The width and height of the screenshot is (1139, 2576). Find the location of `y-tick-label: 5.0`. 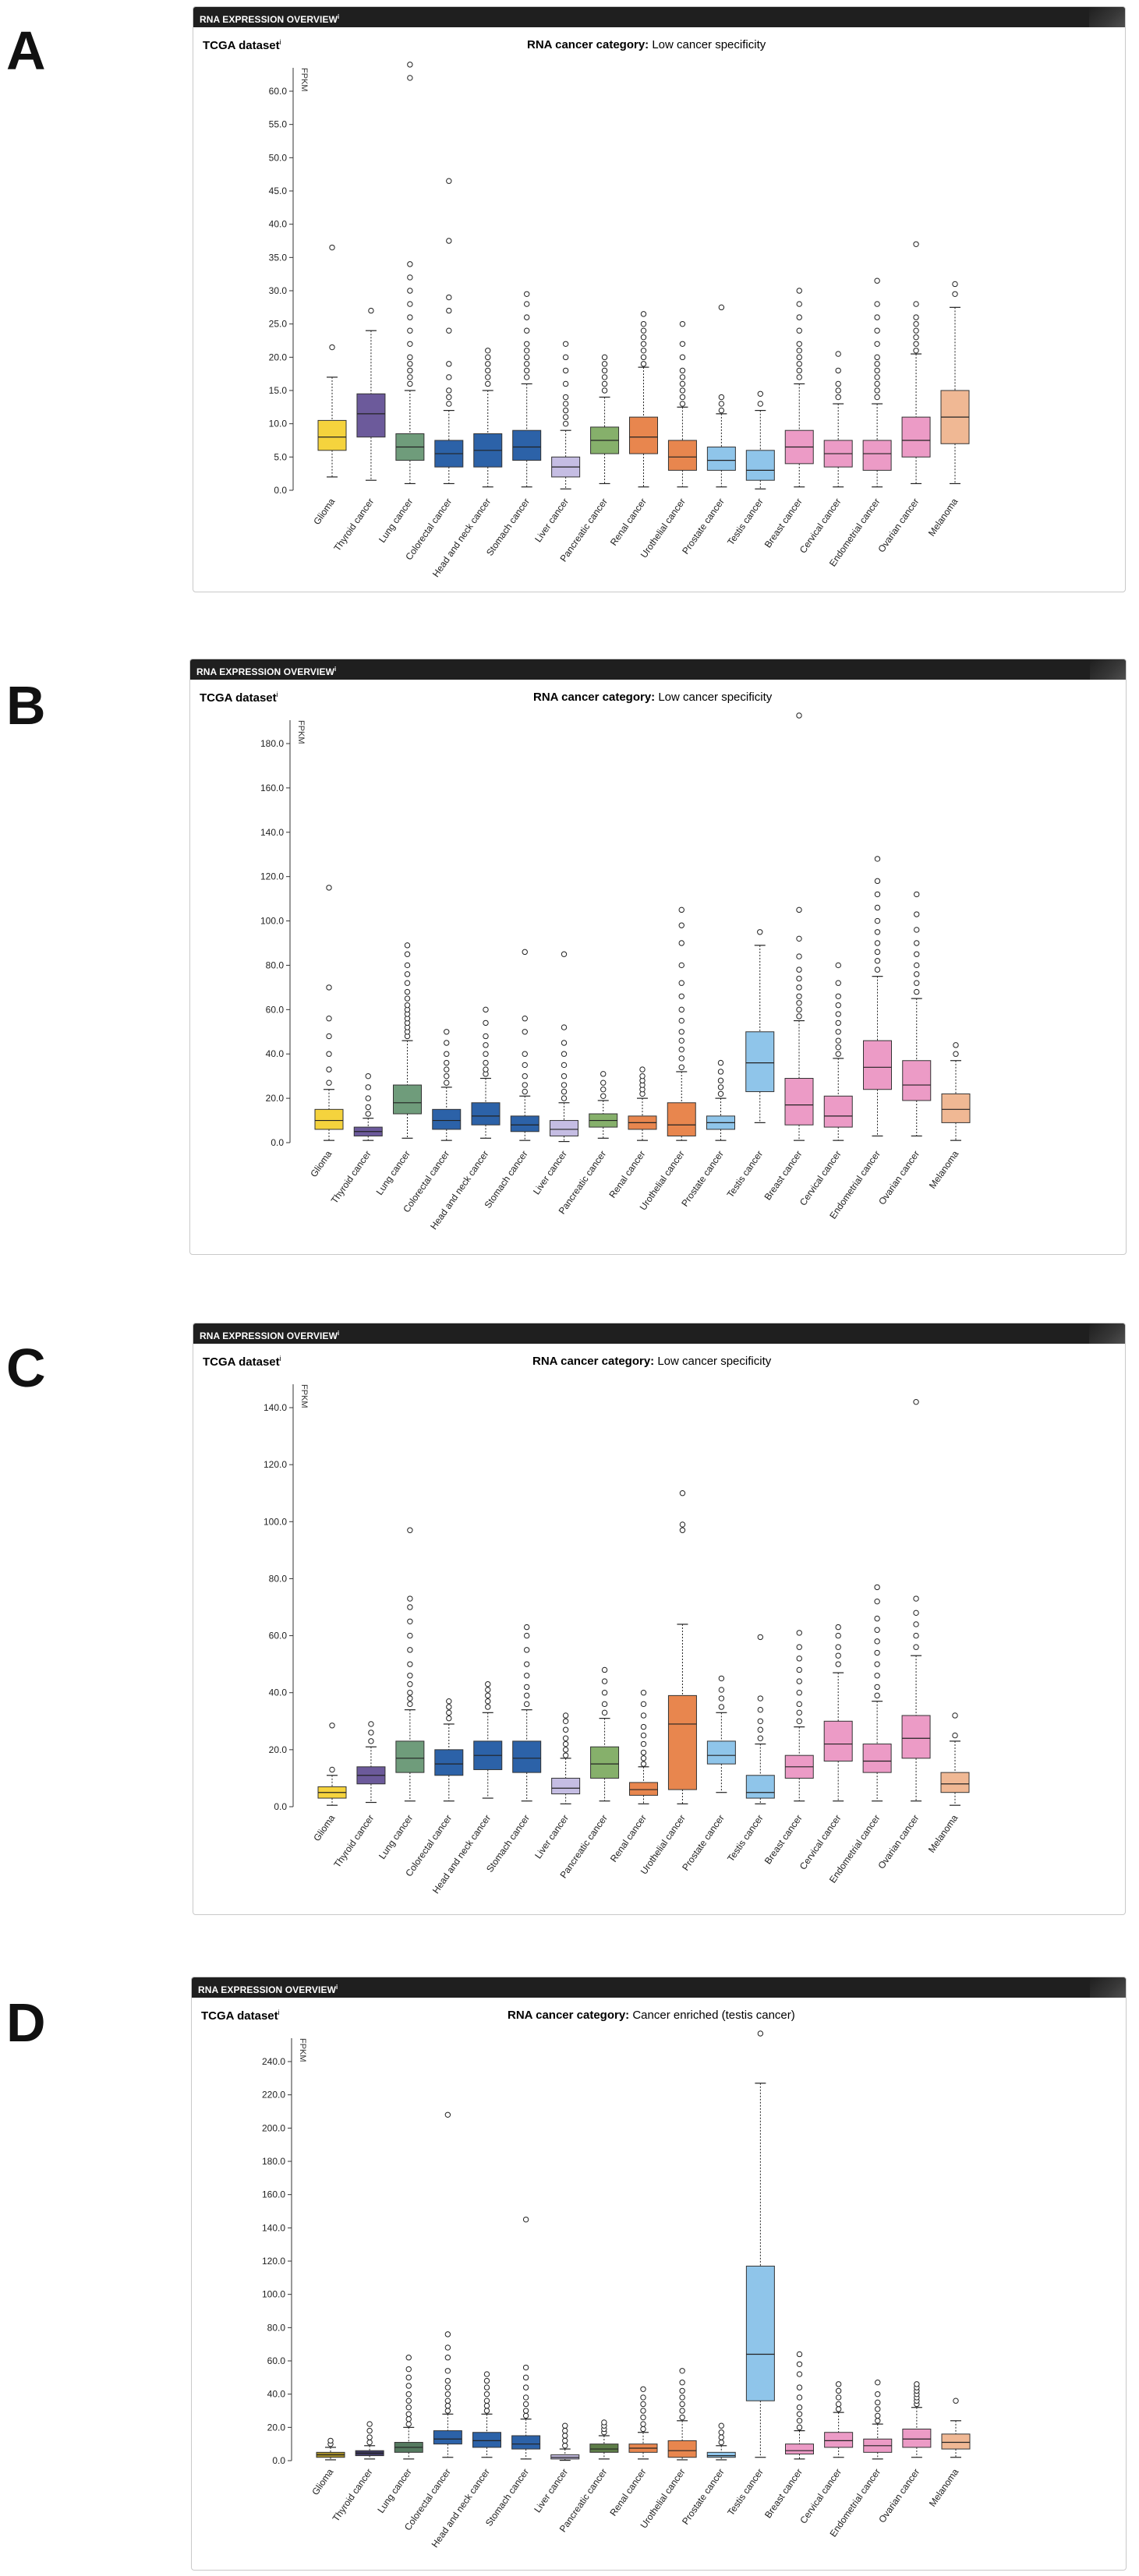

y-tick-label: 5.0 is located at coordinates (280, 456).